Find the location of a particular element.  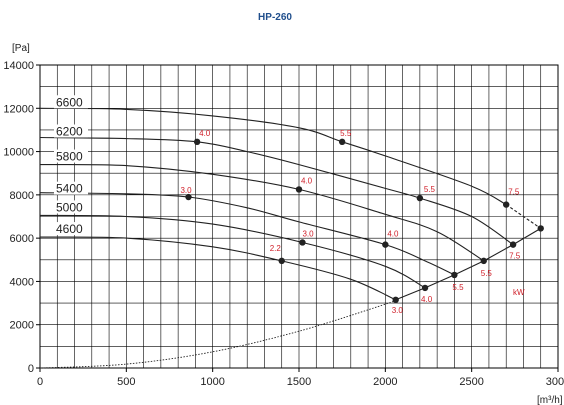

system-curve is located at coordinates (218, 334).